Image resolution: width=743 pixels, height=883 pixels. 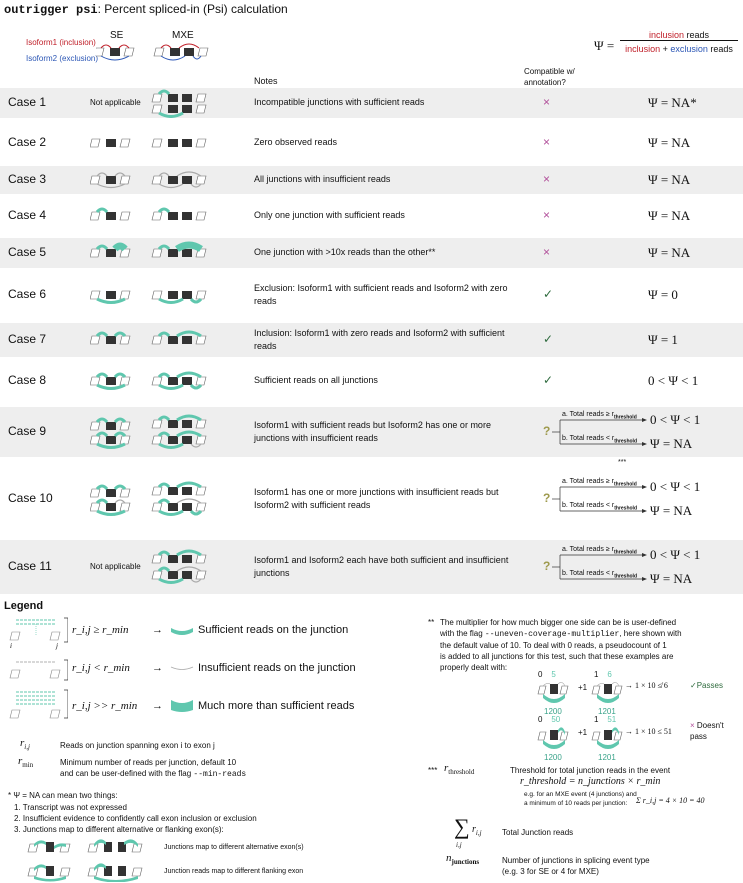 I want to click on legend-arrow-insufficient: →, so click(x=157, y=668).